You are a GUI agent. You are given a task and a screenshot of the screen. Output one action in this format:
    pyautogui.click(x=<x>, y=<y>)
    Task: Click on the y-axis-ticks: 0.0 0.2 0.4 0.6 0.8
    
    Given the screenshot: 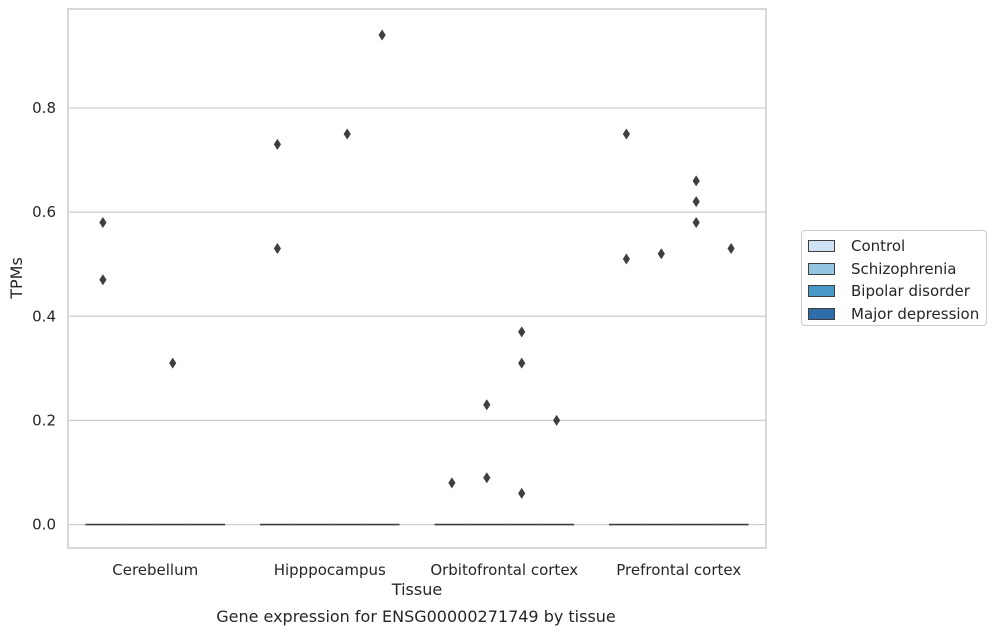 What is the action you would take?
    pyautogui.click(x=44, y=316)
    